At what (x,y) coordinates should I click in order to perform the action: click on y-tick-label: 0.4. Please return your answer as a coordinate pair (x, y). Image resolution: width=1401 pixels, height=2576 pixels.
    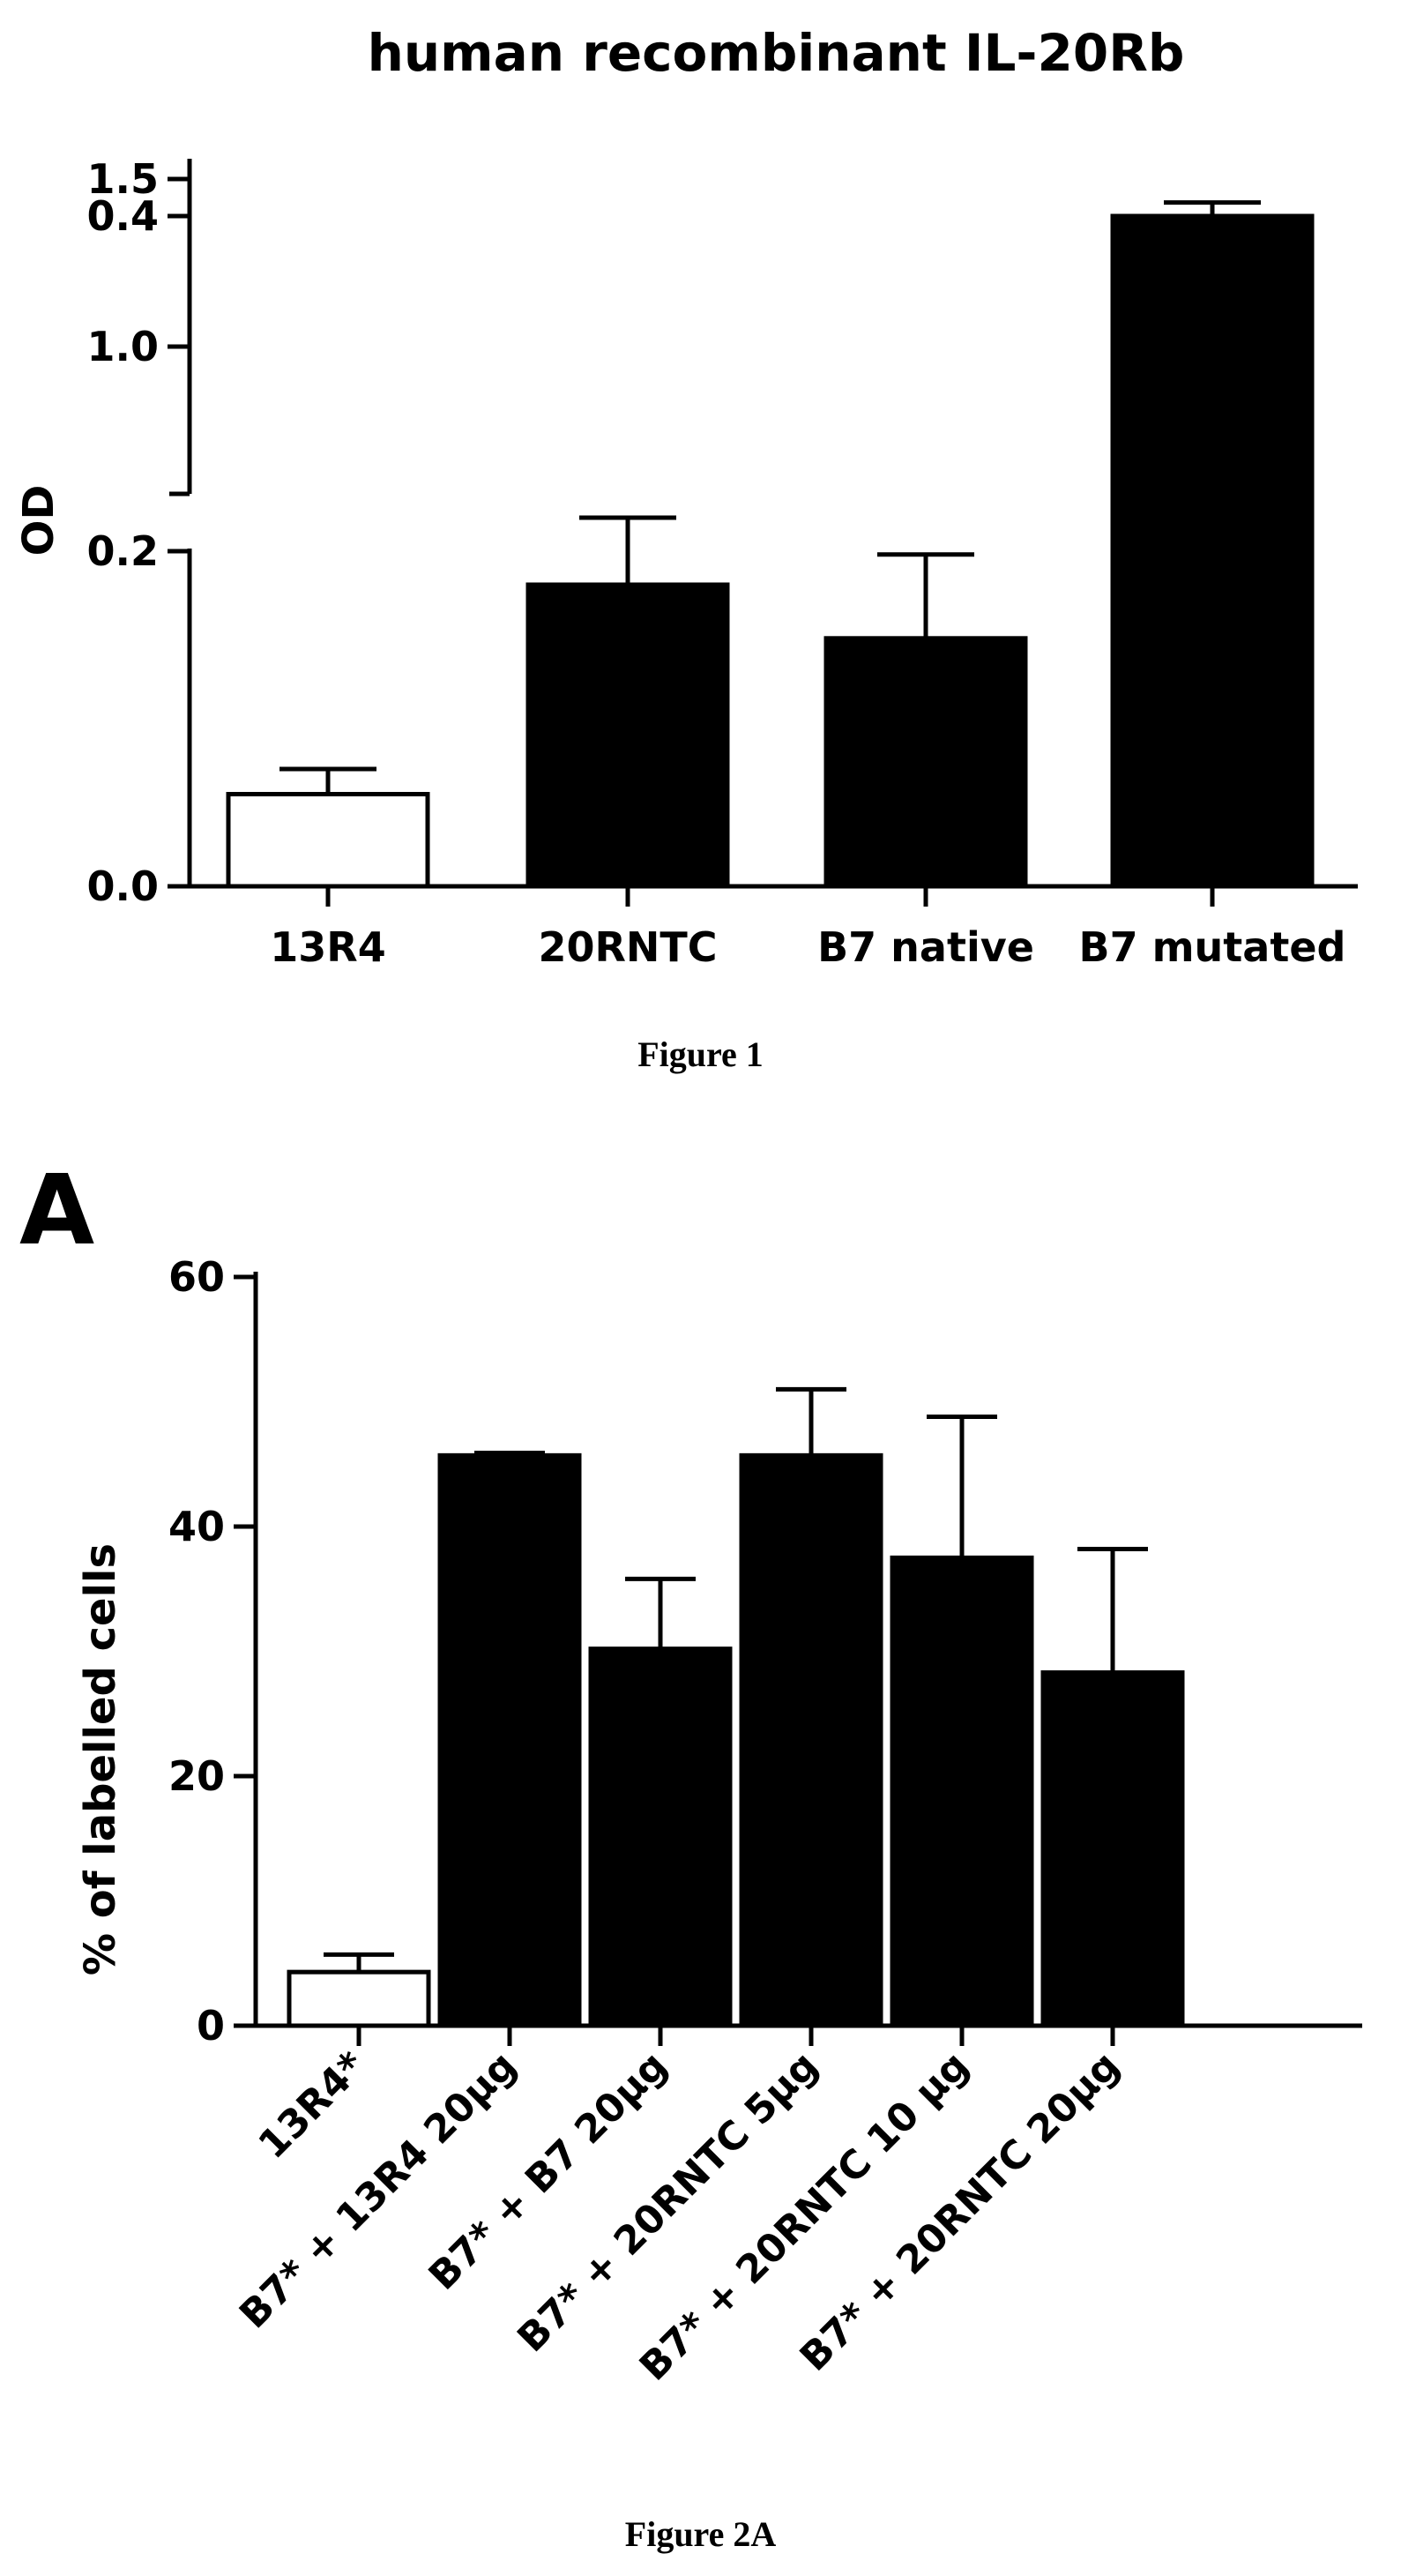
    Looking at the image, I should click on (123, 216).